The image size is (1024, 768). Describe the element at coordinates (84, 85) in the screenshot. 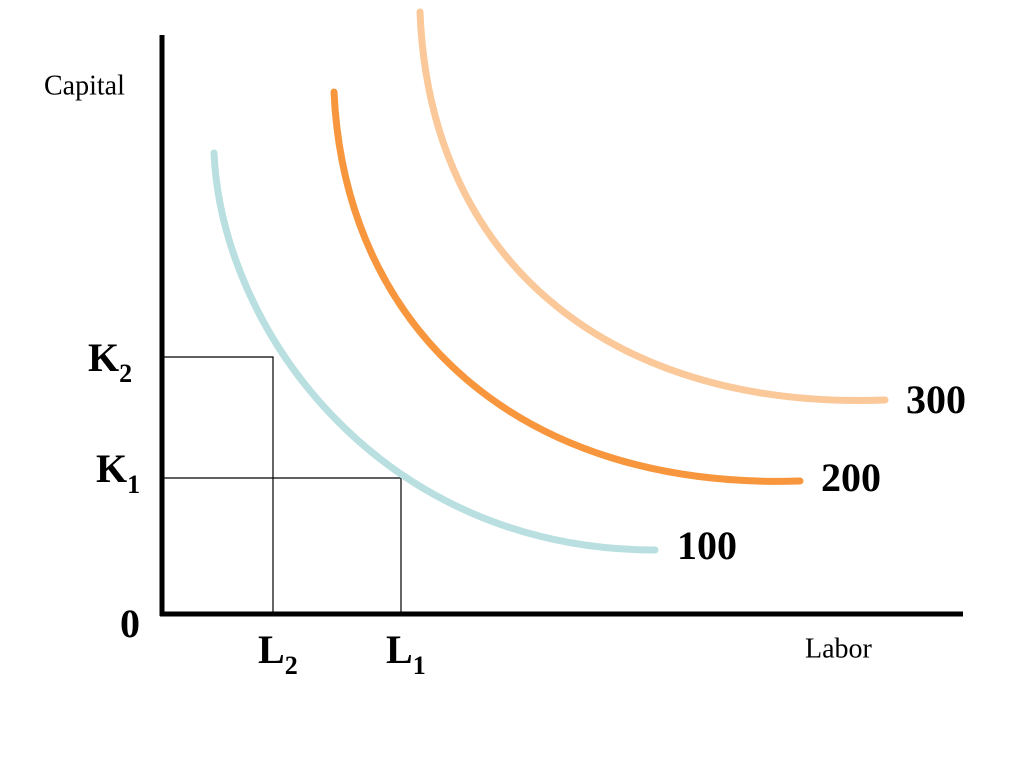

I see `y-axis-title: Capital` at that location.